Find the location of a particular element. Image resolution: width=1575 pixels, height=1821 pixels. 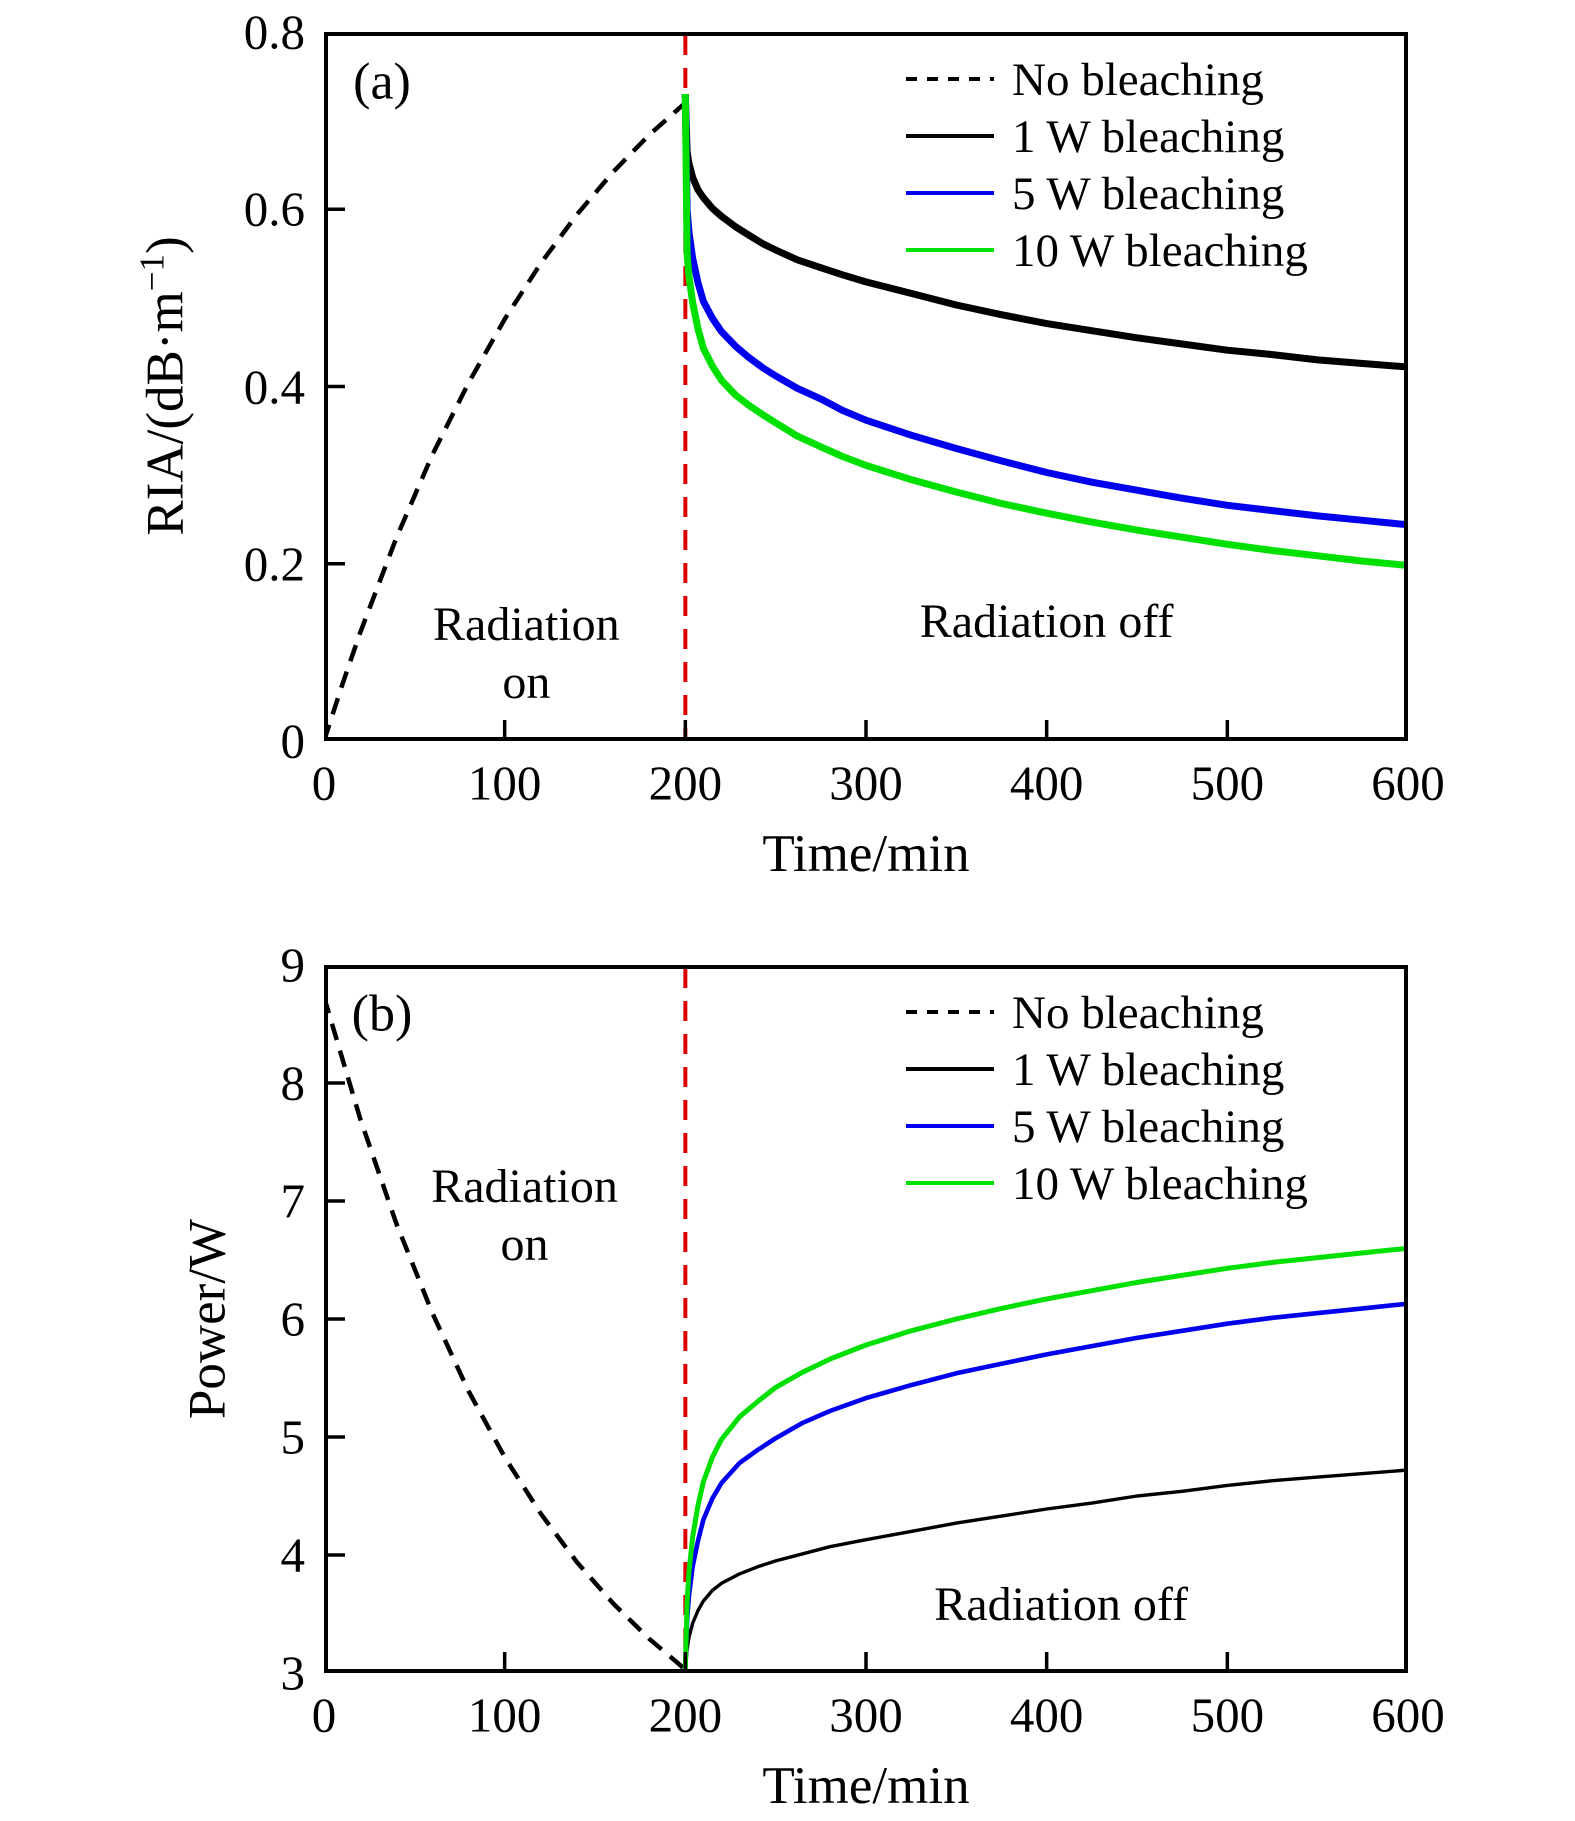

chart-a-y-tick-label: 0.4 is located at coordinates (274, 386).